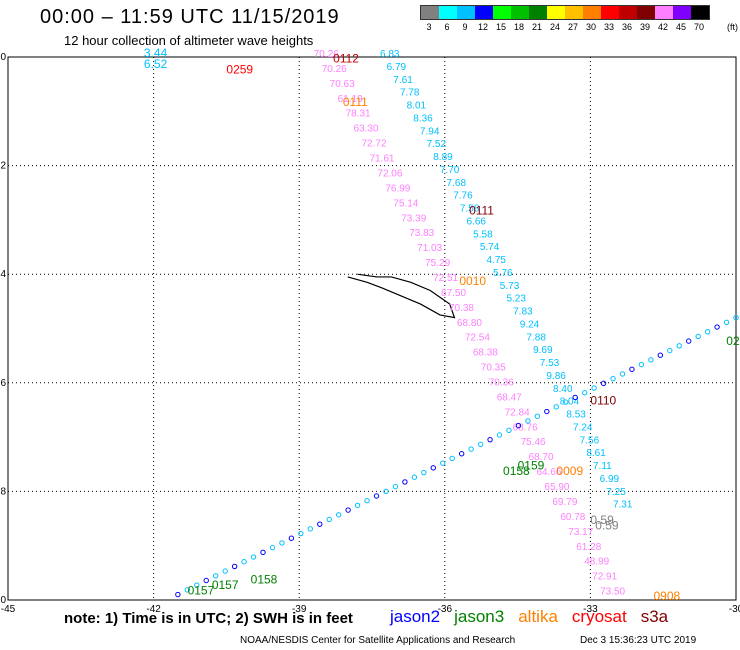 This screenshot has width=740, height=650. I want to click on swh-value: 75.46, so click(533, 442).